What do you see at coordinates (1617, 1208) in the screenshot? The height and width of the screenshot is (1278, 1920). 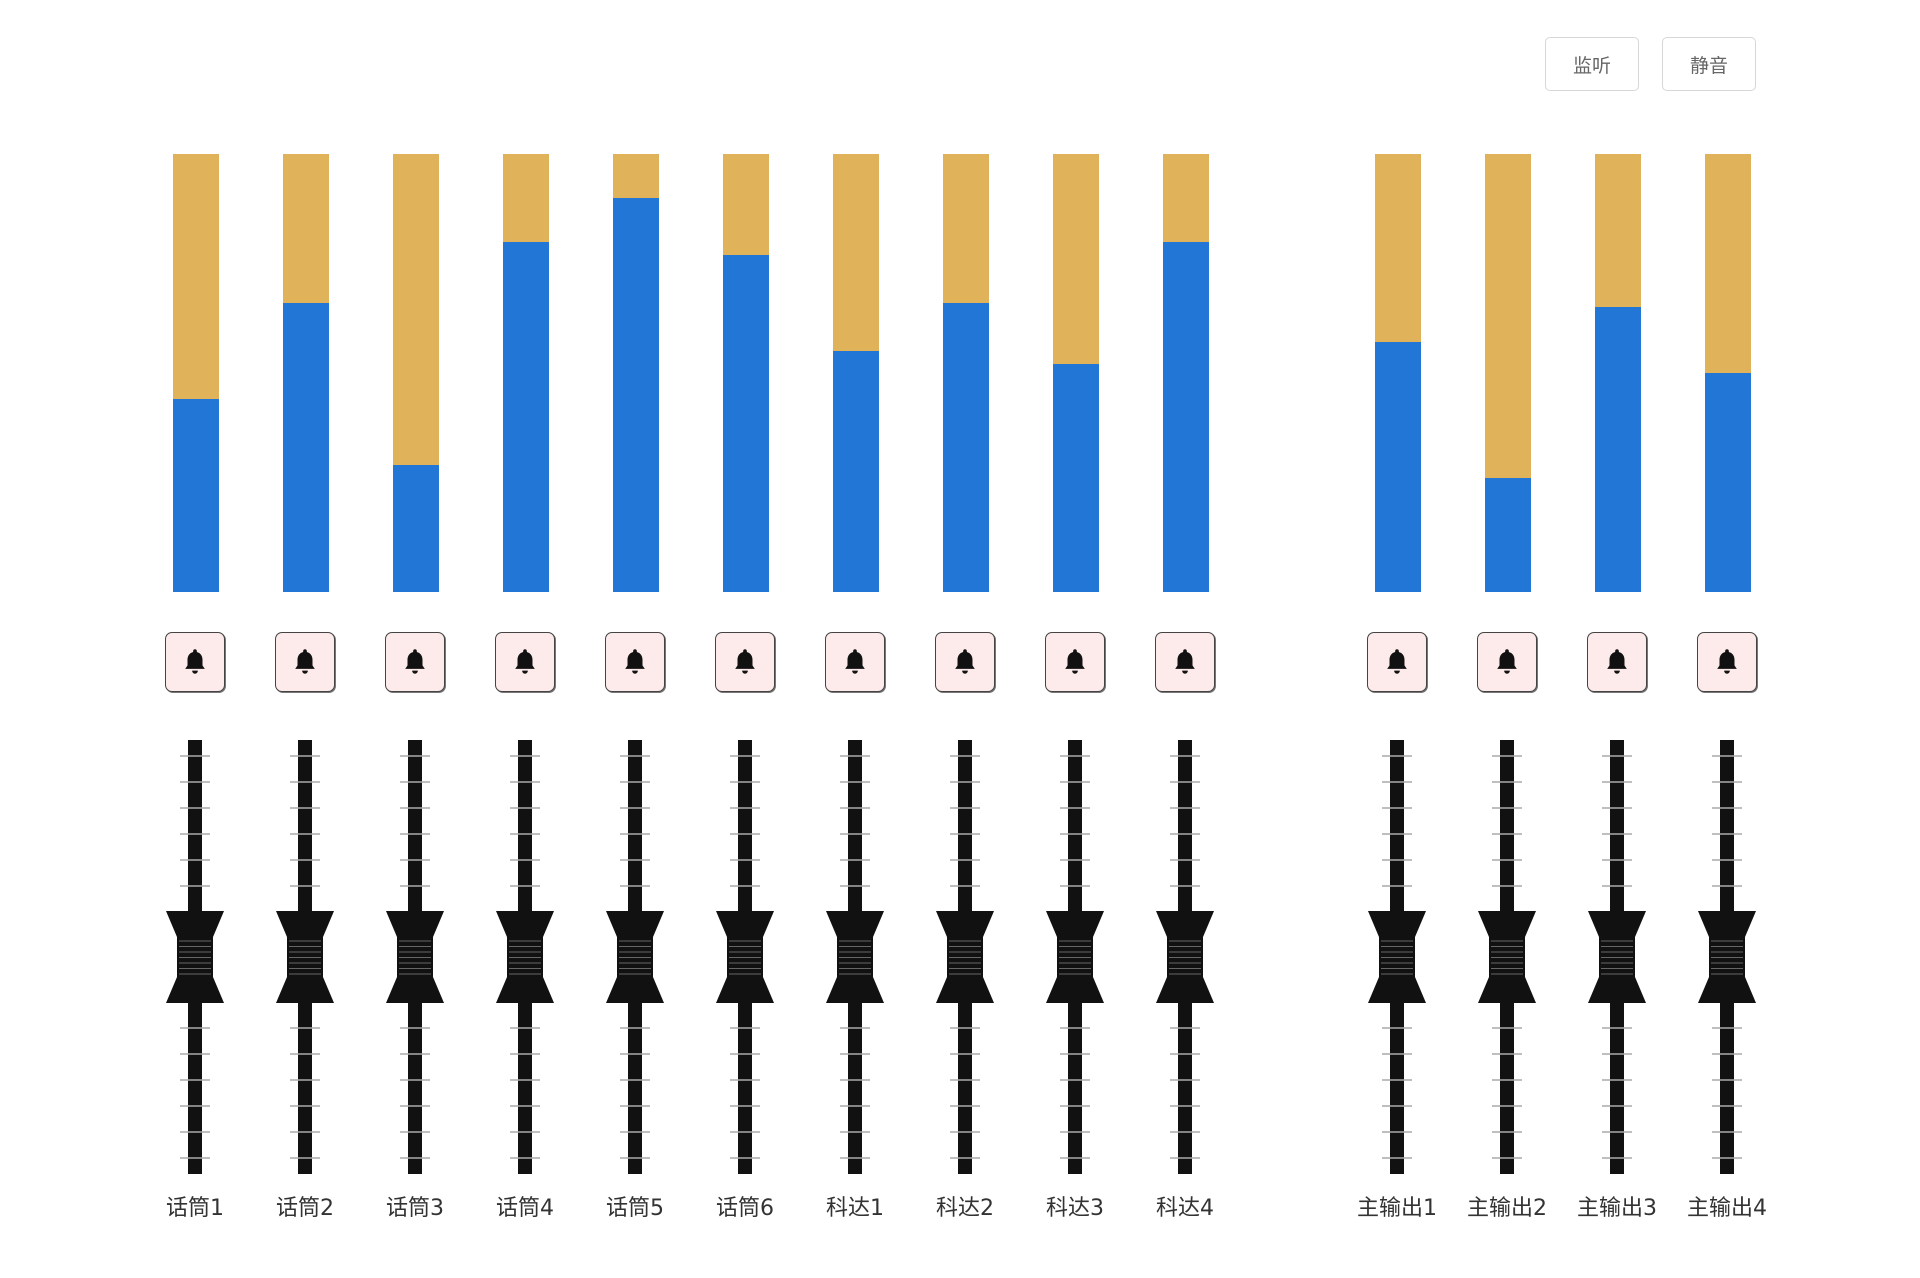 I see `channel-label: 主输出3` at bounding box center [1617, 1208].